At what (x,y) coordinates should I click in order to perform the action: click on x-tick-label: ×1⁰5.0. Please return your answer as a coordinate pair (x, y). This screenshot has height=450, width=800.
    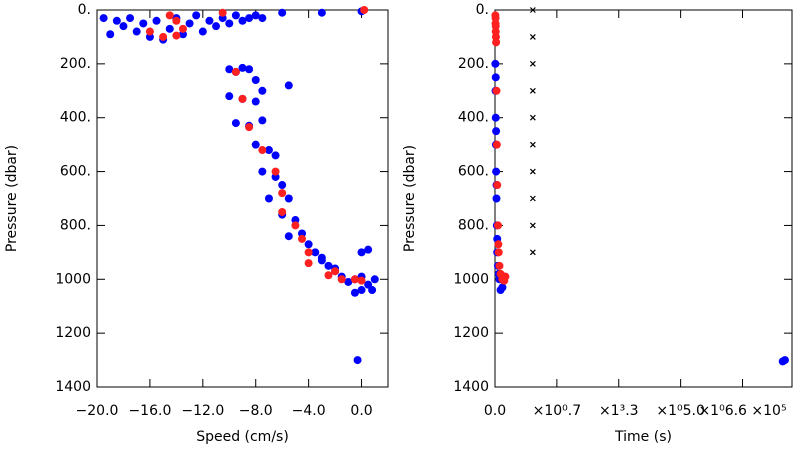
    Looking at the image, I should click on (680, 411).